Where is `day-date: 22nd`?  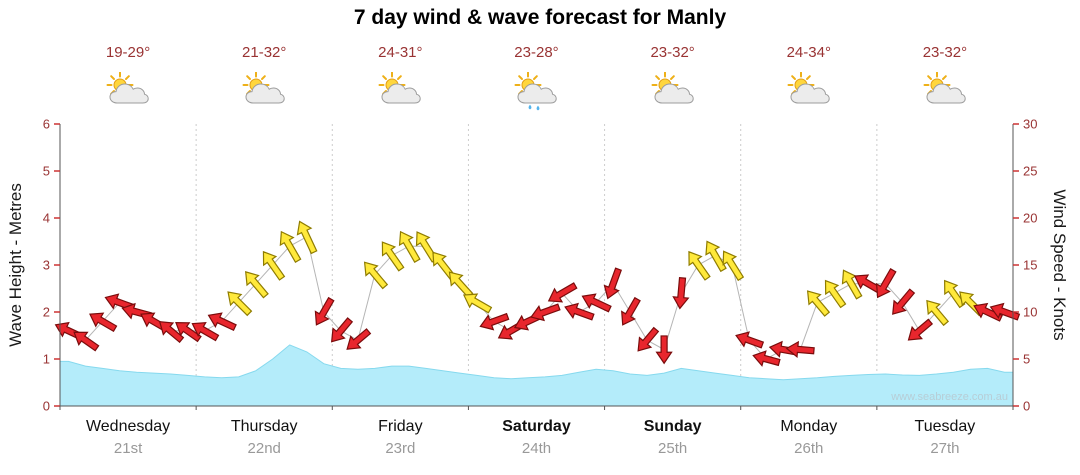
day-date: 22nd is located at coordinates (264, 448).